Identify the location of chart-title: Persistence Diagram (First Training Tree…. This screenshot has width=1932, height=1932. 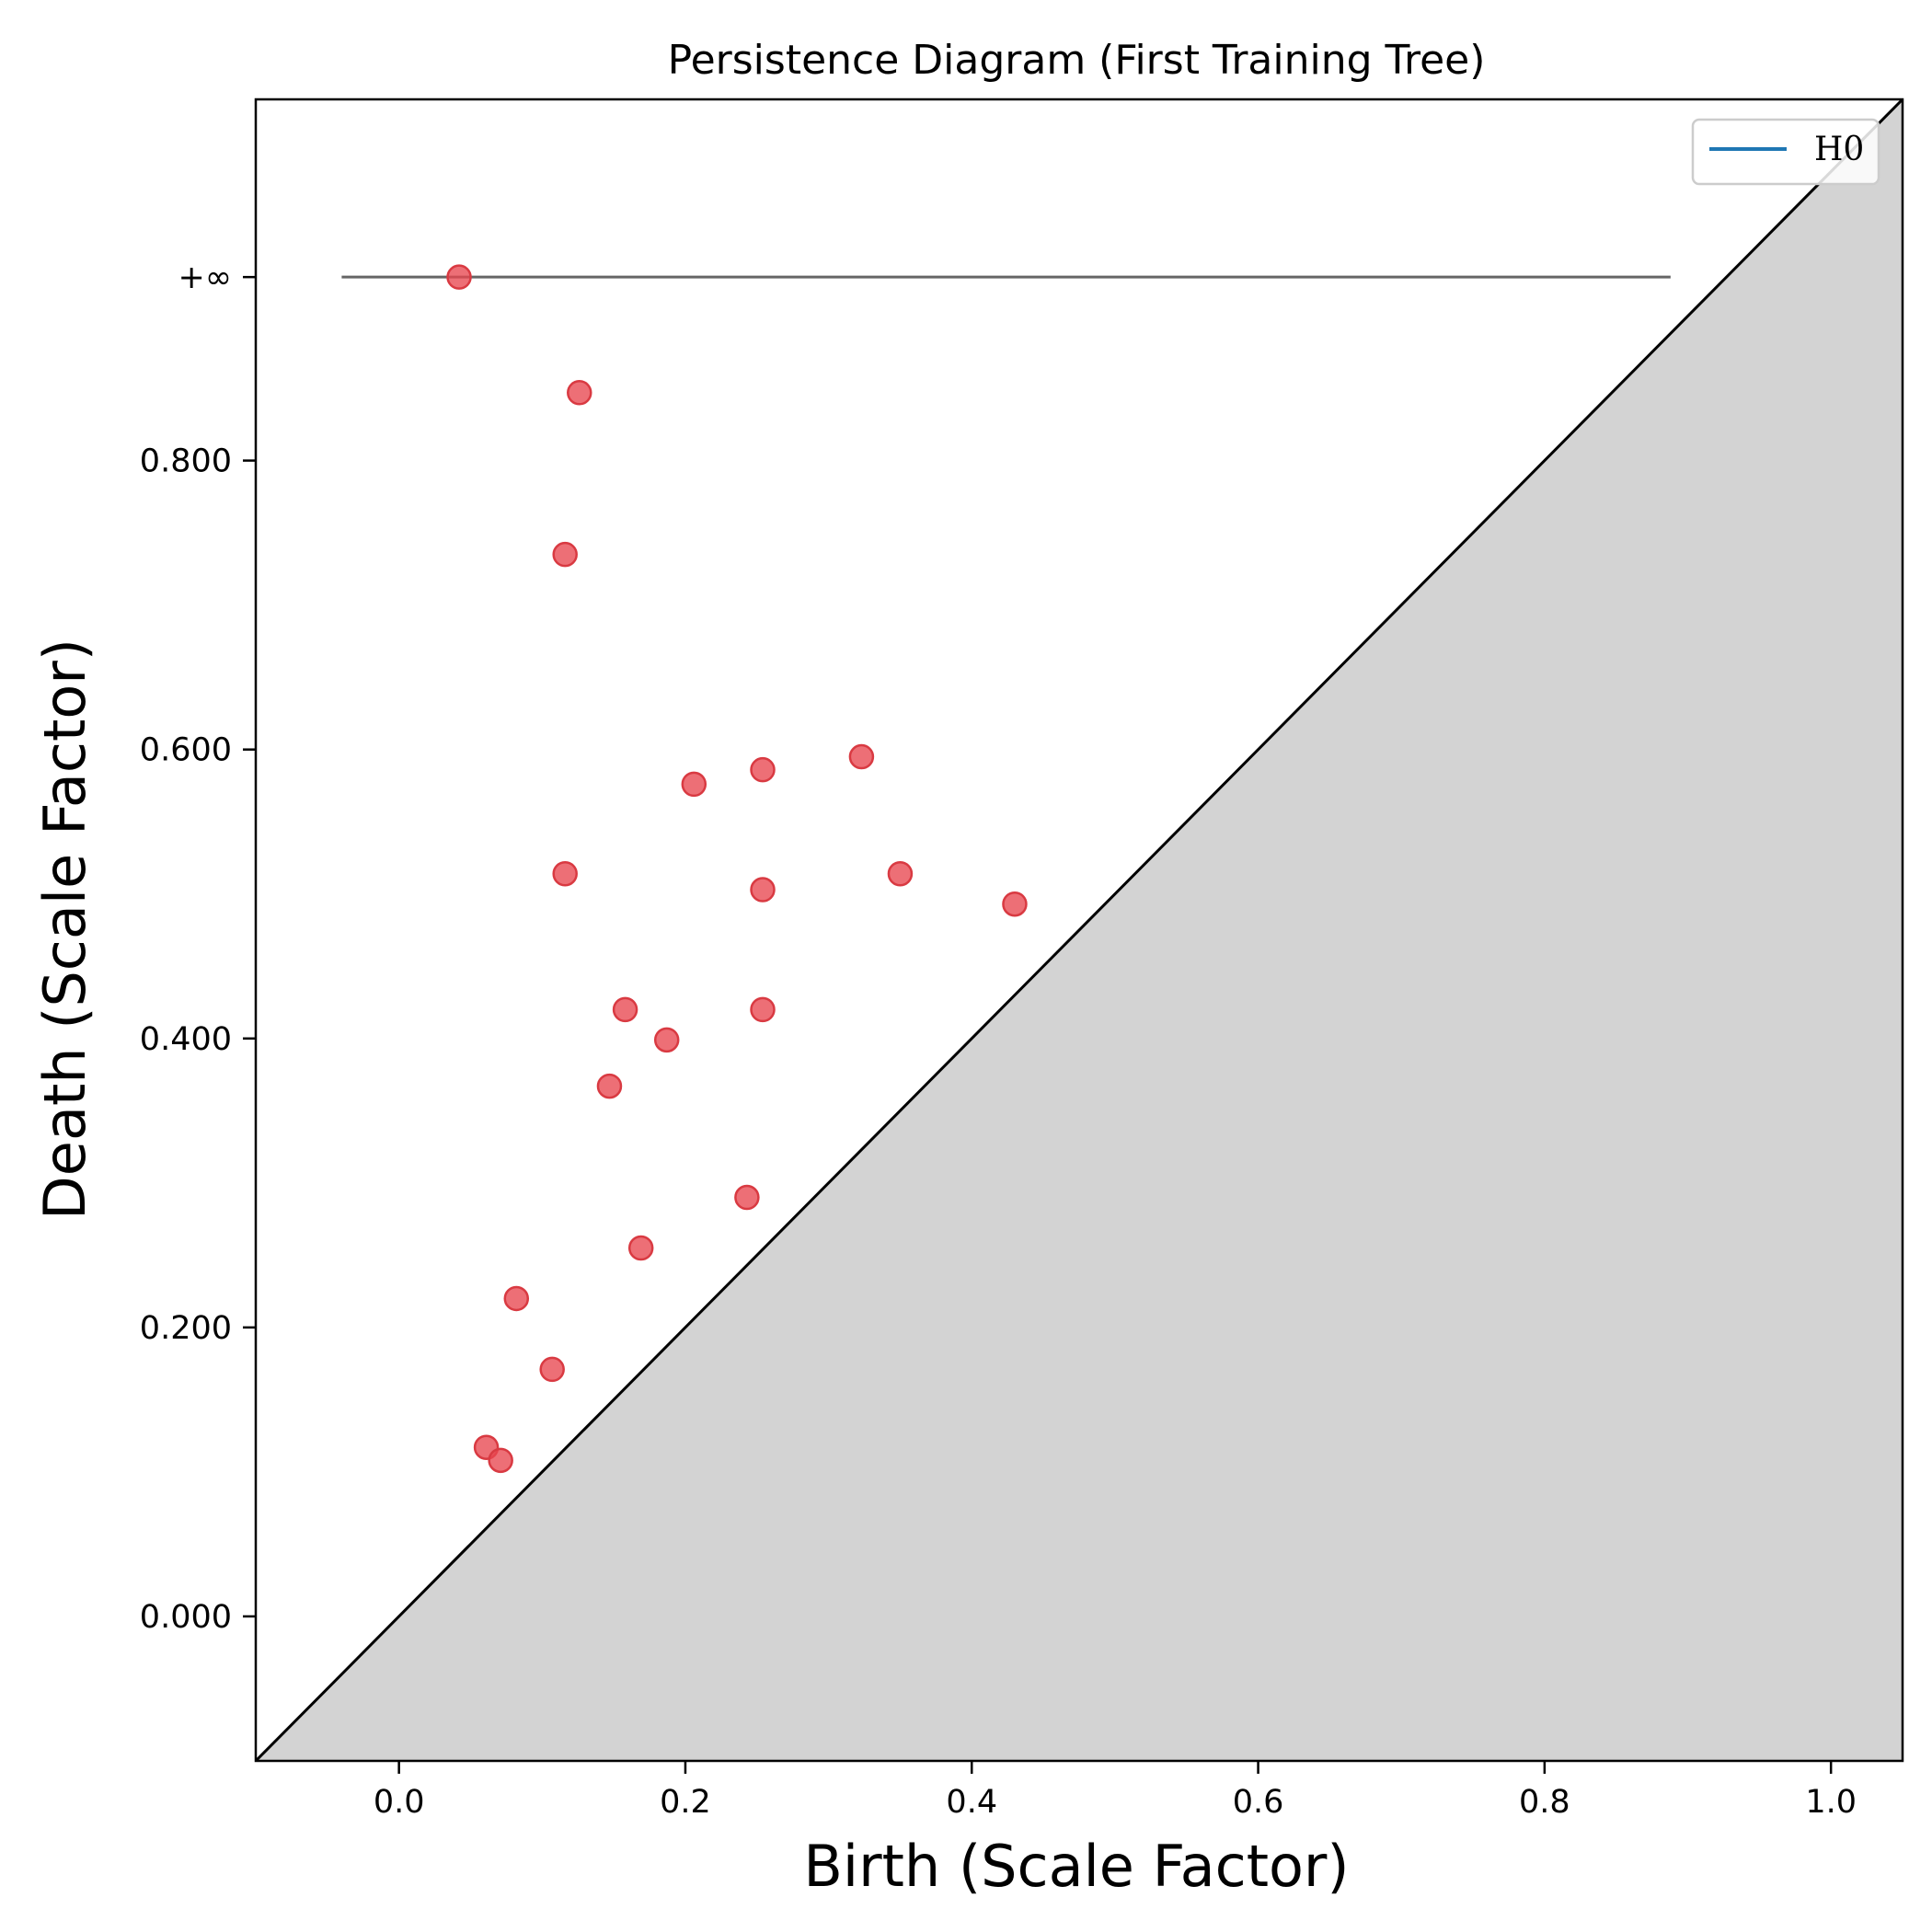
(1077, 60).